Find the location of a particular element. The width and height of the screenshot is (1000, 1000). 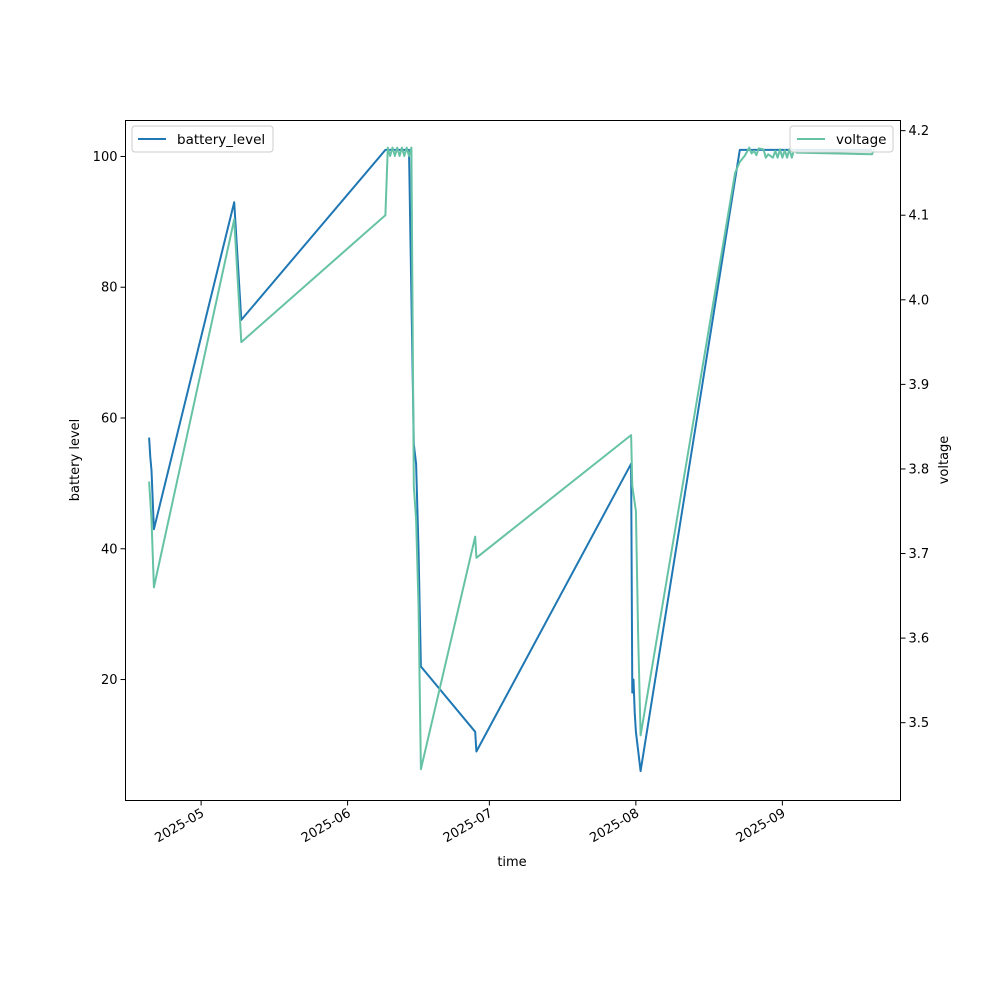

legend-left: battery_level is located at coordinates (202, 139).